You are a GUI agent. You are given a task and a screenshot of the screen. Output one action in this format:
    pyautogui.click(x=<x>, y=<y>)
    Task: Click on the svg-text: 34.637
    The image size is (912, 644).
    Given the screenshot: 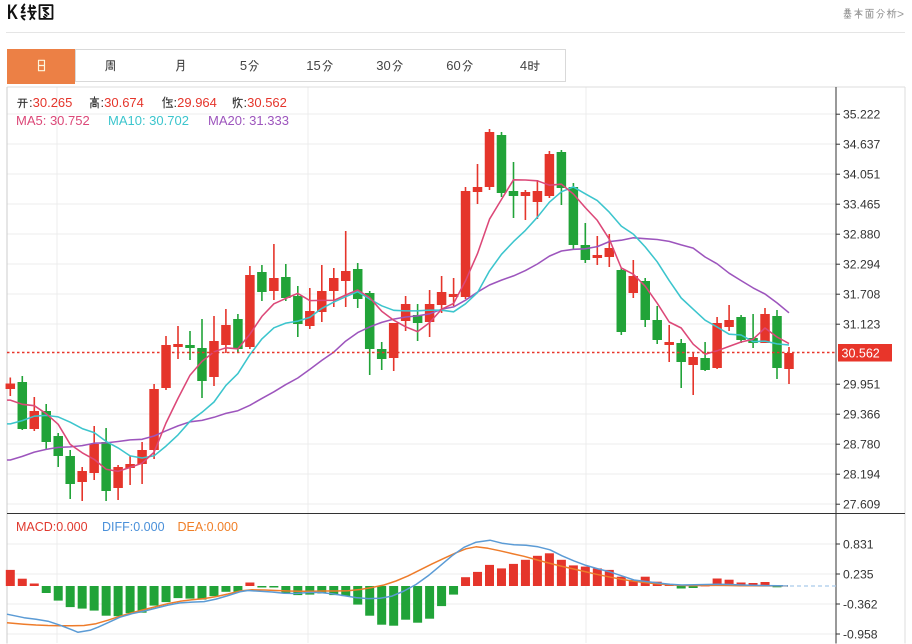 What is the action you would take?
    pyautogui.click(x=861, y=145)
    